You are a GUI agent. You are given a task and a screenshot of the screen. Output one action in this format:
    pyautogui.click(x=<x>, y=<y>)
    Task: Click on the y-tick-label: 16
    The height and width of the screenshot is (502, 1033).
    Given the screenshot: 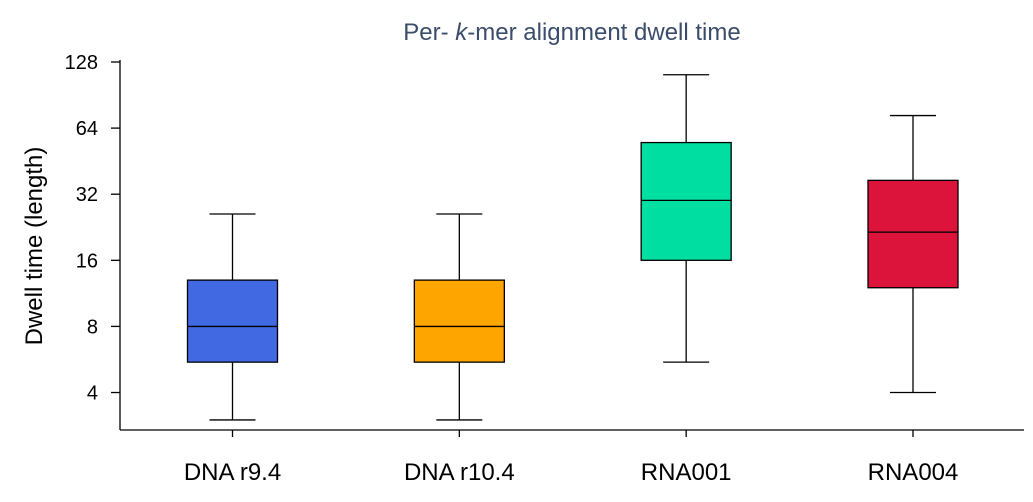 What is the action you would take?
    pyautogui.click(x=87, y=261)
    